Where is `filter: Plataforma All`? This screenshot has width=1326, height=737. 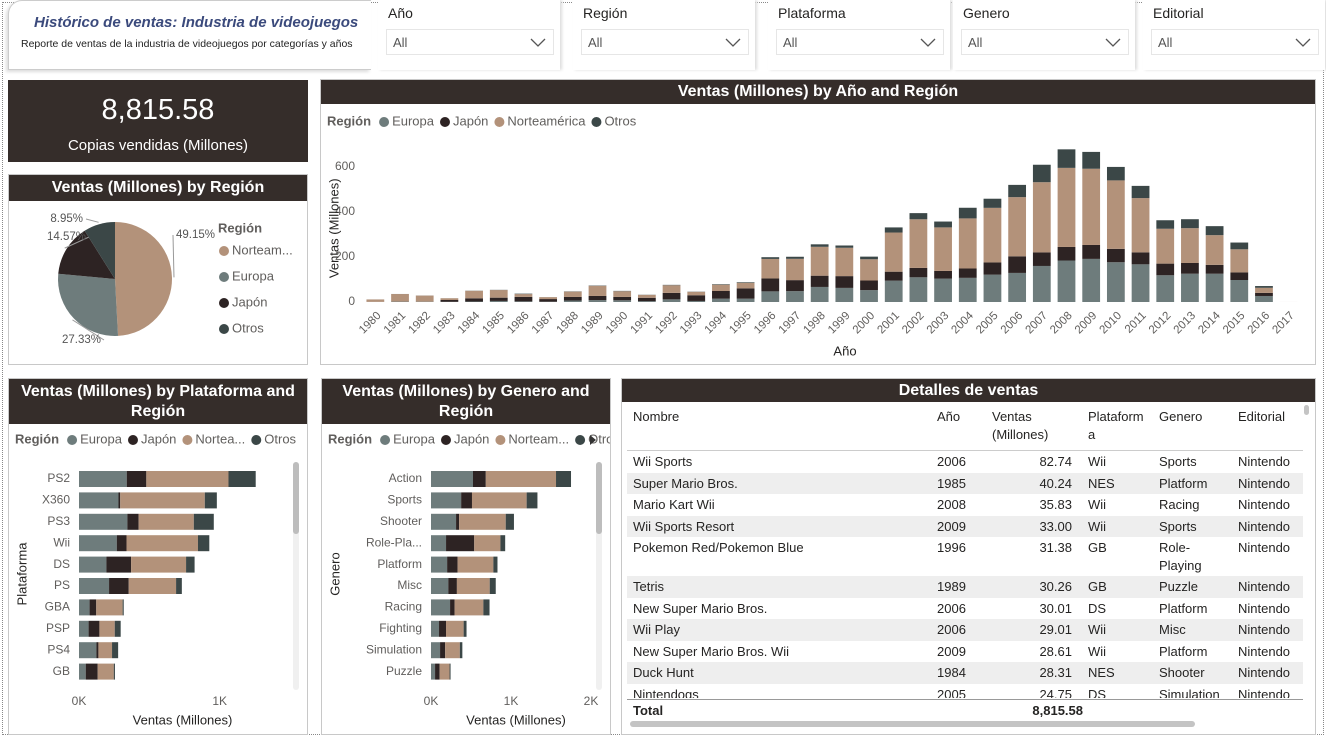 filter: Plataforma All is located at coordinates (859, 35).